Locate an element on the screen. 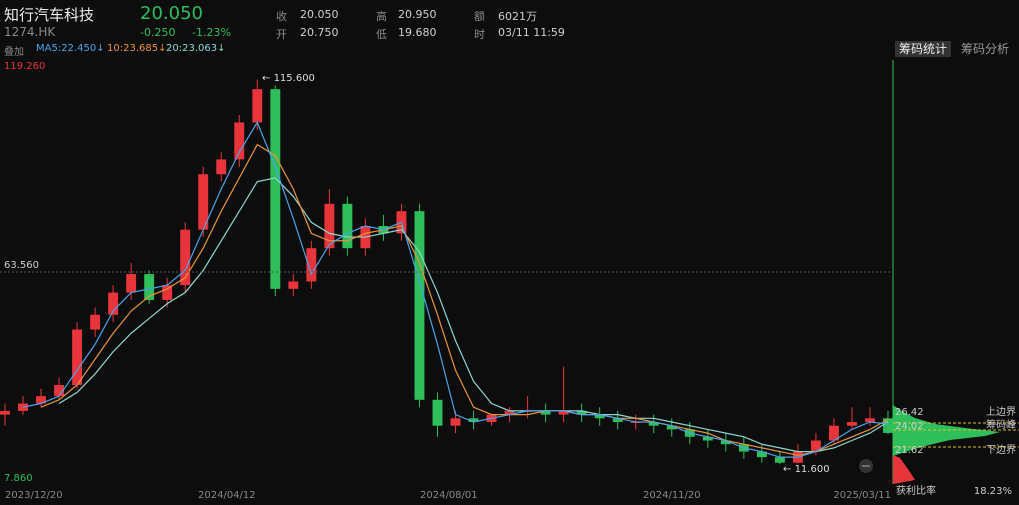 This screenshot has width=1019, height=505. field-label: 开 is located at coordinates (281, 34).